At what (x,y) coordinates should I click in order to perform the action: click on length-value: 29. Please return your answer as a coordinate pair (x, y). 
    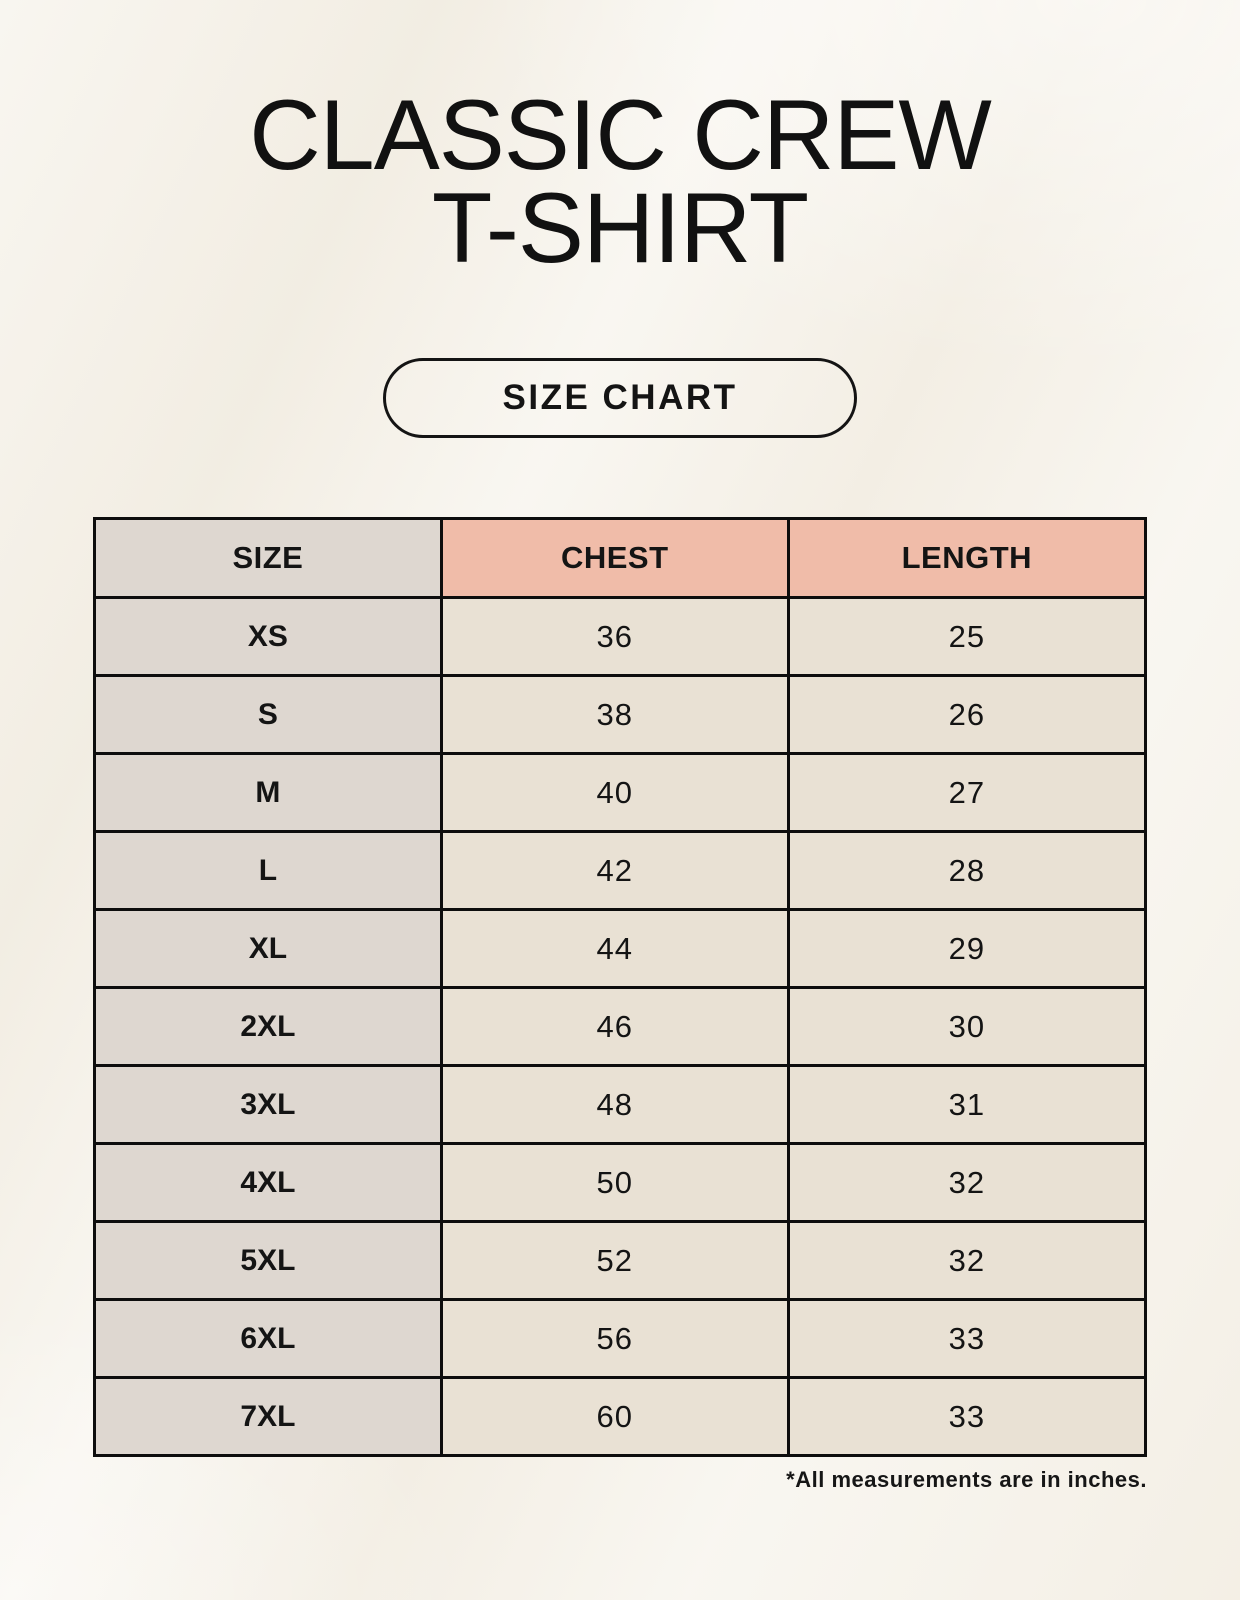
    Looking at the image, I should click on (967, 949).